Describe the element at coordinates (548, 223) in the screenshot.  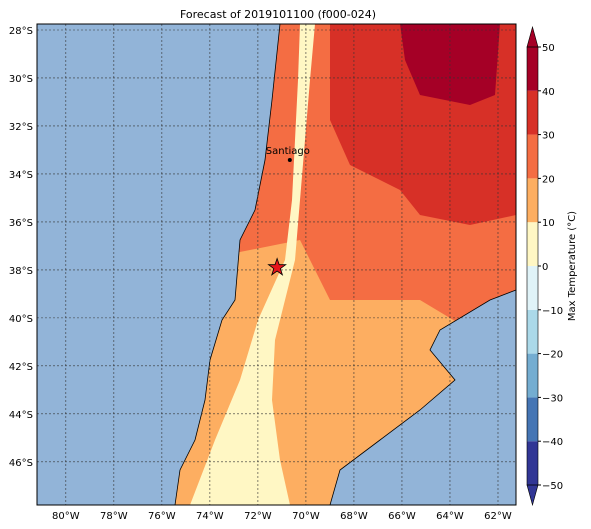
I see `colorbar-tick-label: 10` at that location.